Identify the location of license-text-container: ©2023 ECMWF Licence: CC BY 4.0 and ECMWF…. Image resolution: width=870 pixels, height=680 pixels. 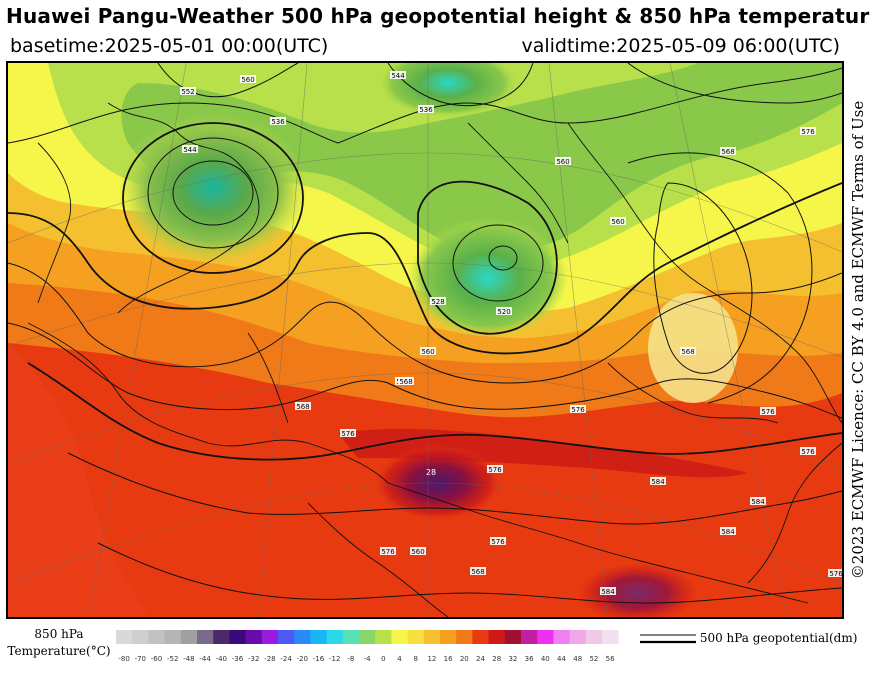
(858, 340).